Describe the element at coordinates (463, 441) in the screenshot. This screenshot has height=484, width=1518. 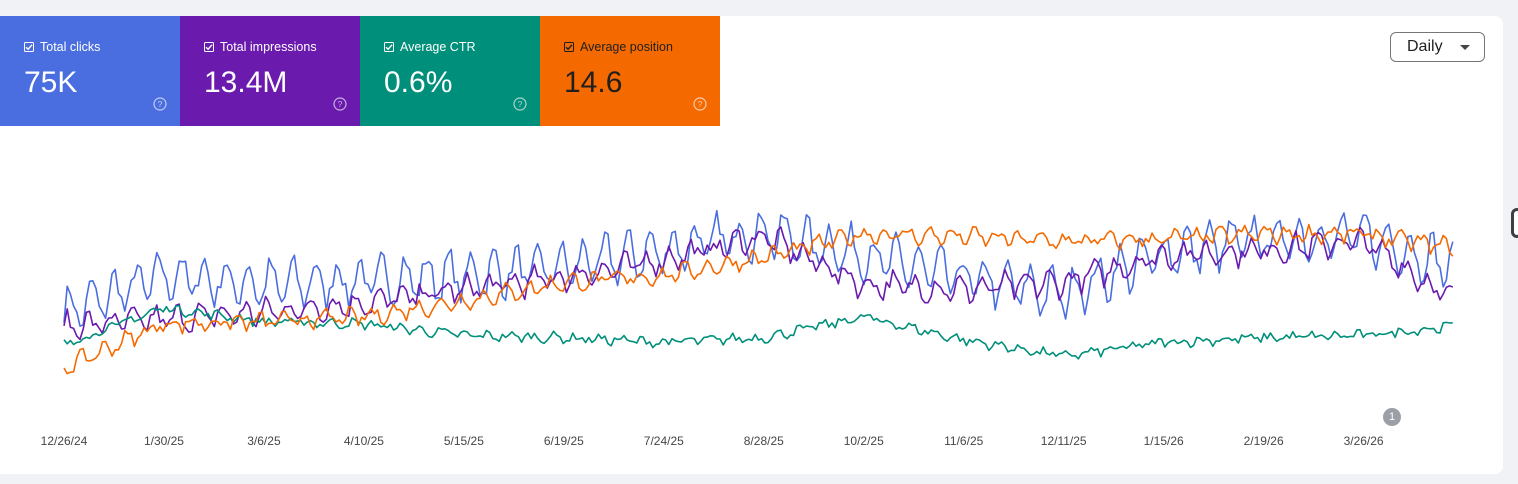
I see `x-axis-tick-label: 5/15/25` at that location.